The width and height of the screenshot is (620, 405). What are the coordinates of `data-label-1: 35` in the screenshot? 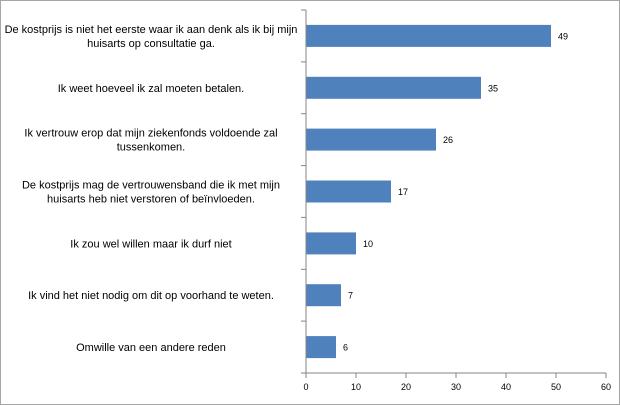 It's located at (493, 88).